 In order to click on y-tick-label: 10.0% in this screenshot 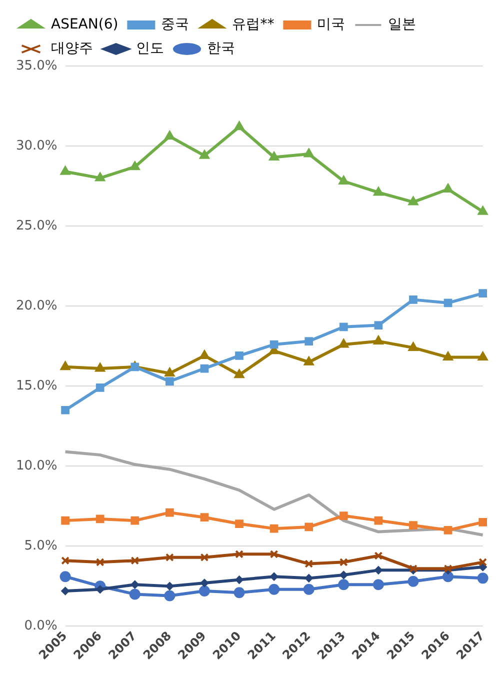, I will do `click(37, 466)`.